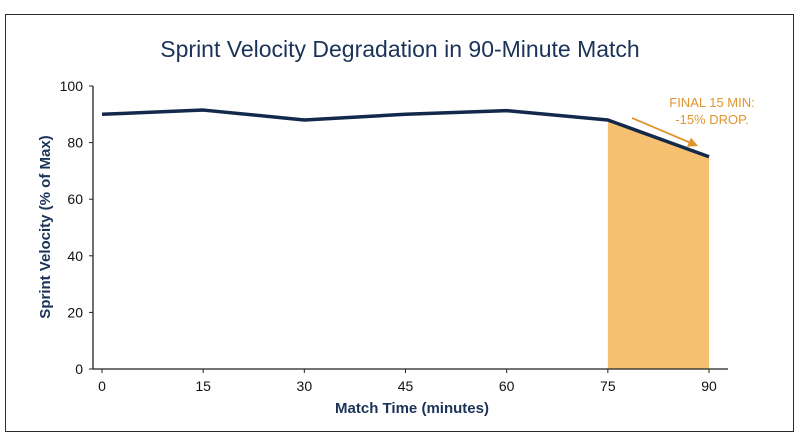 Image resolution: width=800 pixels, height=447 pixels. Describe the element at coordinates (406, 386) in the screenshot. I see `x-tick-label: 45` at that location.